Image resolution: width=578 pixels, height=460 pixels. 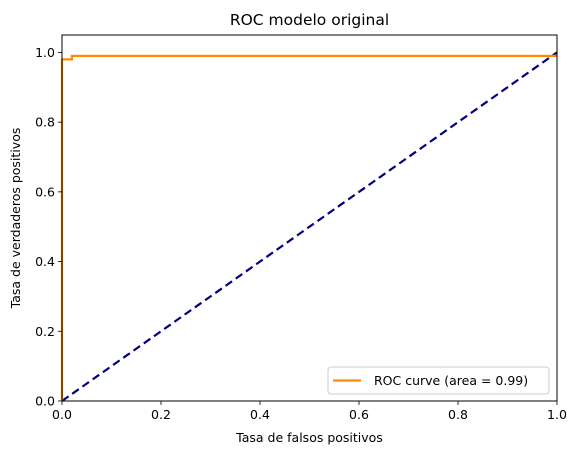 What do you see at coordinates (557, 414) in the screenshot?
I see `x-tick-label: 1.0` at bounding box center [557, 414].